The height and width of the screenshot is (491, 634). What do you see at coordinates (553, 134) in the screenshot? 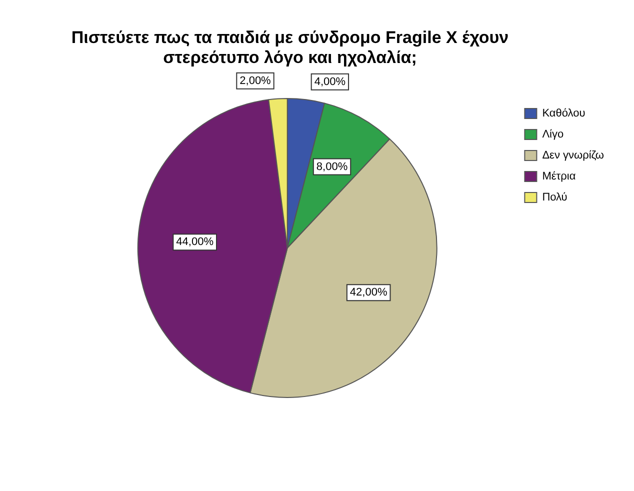
I see `legend-label: Λίγο` at bounding box center [553, 134].